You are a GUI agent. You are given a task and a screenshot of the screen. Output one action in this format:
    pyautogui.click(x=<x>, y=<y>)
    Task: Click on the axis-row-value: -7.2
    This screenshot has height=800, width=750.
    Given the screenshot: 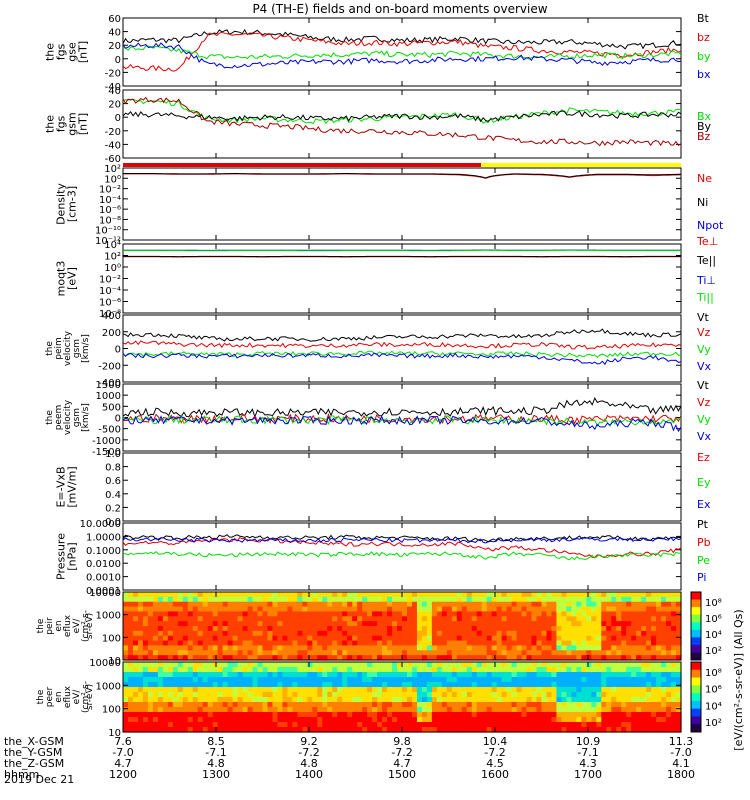 What is the action you would take?
    pyautogui.click(x=308, y=752)
    